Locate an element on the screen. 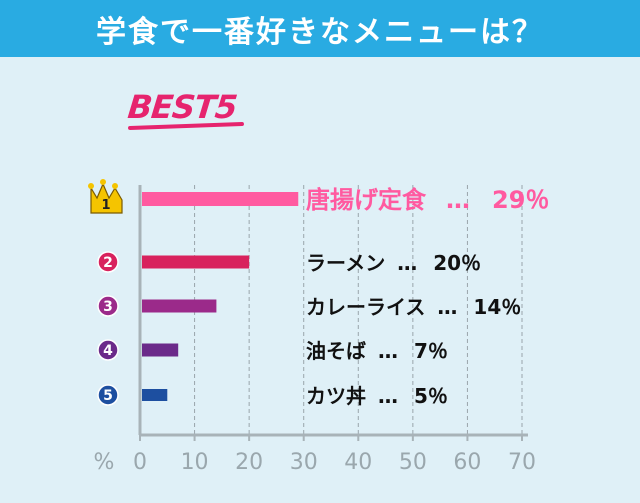 The width and height of the screenshot is (640, 503). x-tick-label: 20 is located at coordinates (249, 462).